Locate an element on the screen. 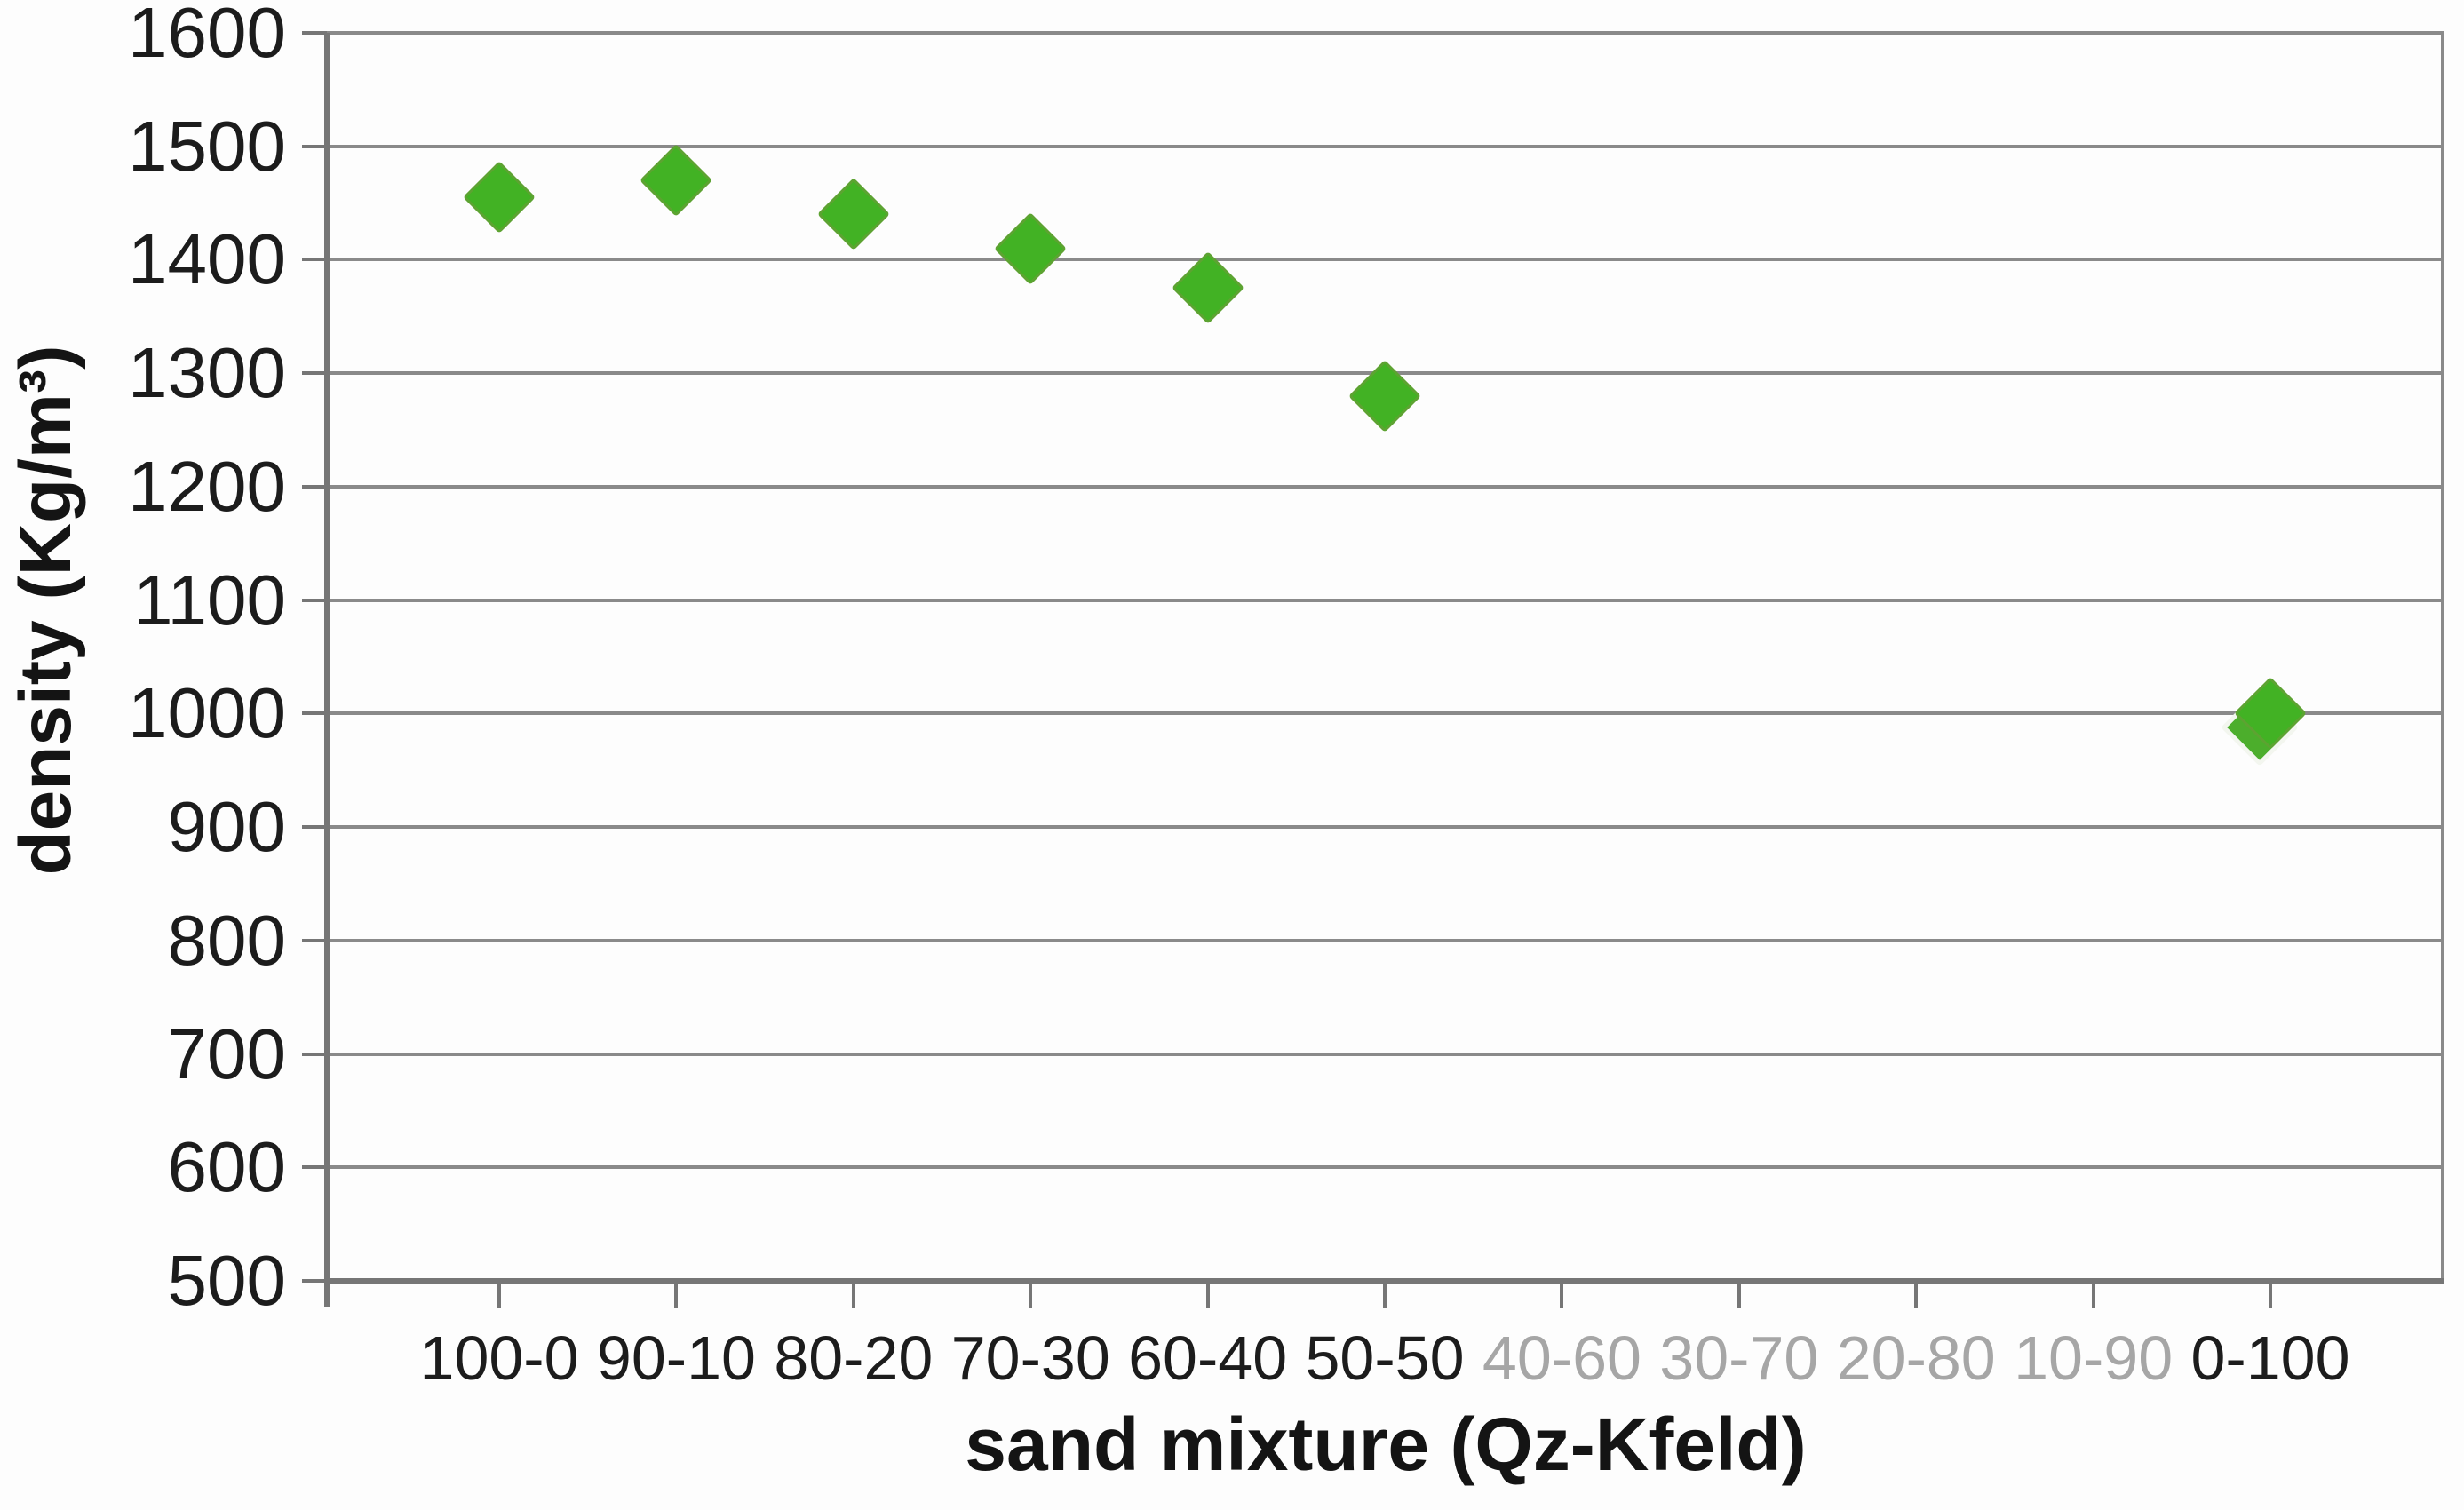 This screenshot has height=1510, width=2464. x-tick-label-0-100: 0-100 is located at coordinates (2270, 1358).